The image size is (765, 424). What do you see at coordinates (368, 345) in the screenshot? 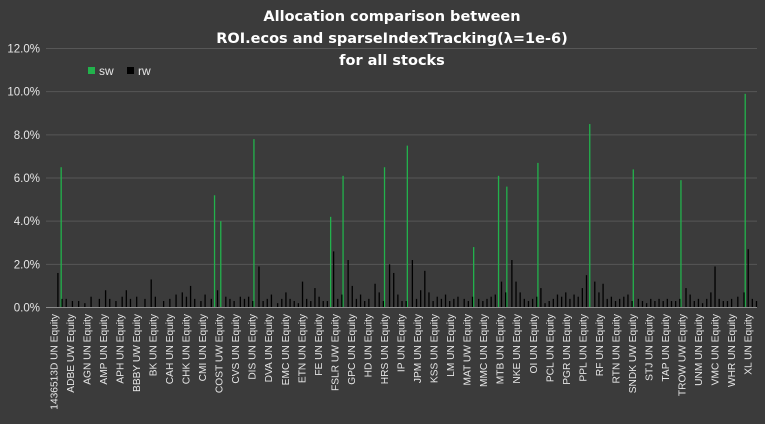
I see `x-tick-label: HD UN Equity` at bounding box center [368, 345].